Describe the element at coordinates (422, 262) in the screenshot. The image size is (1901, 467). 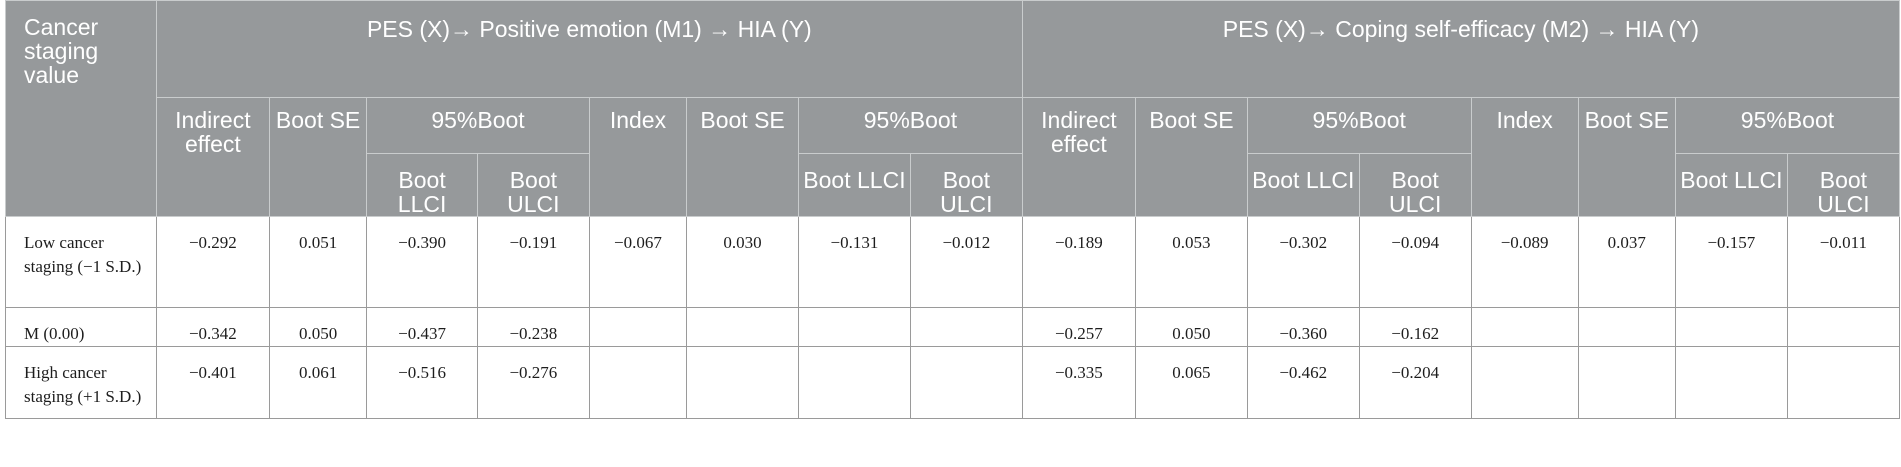
I see `table-cell: −0.390` at that location.